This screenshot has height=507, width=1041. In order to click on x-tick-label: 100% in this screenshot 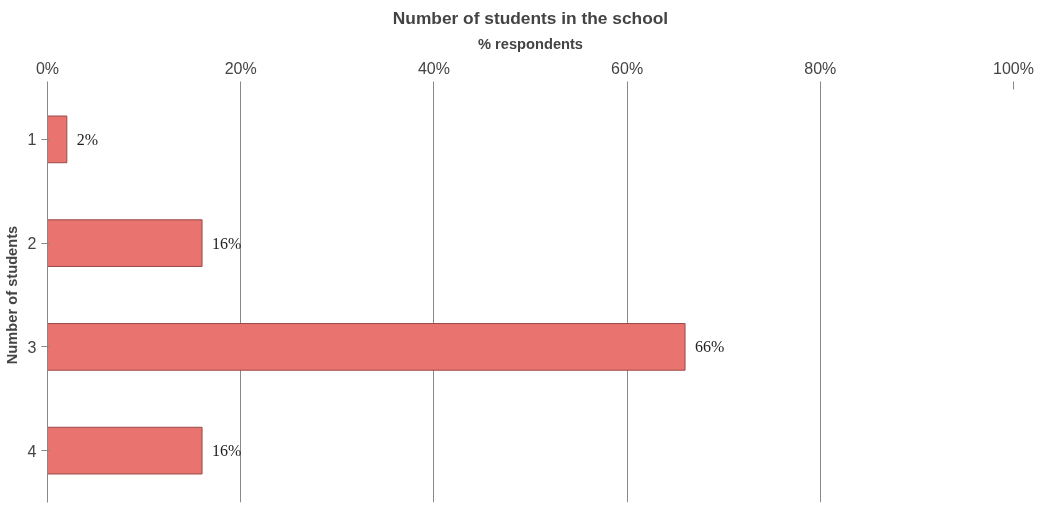, I will do `click(1013, 68)`.